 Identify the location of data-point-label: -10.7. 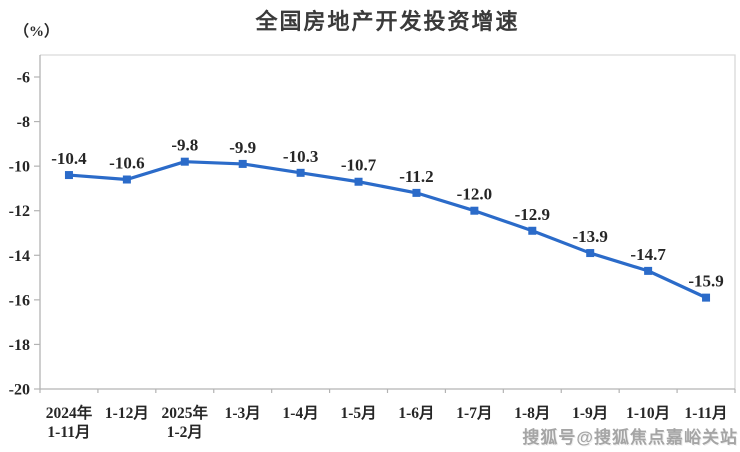
(359, 165).